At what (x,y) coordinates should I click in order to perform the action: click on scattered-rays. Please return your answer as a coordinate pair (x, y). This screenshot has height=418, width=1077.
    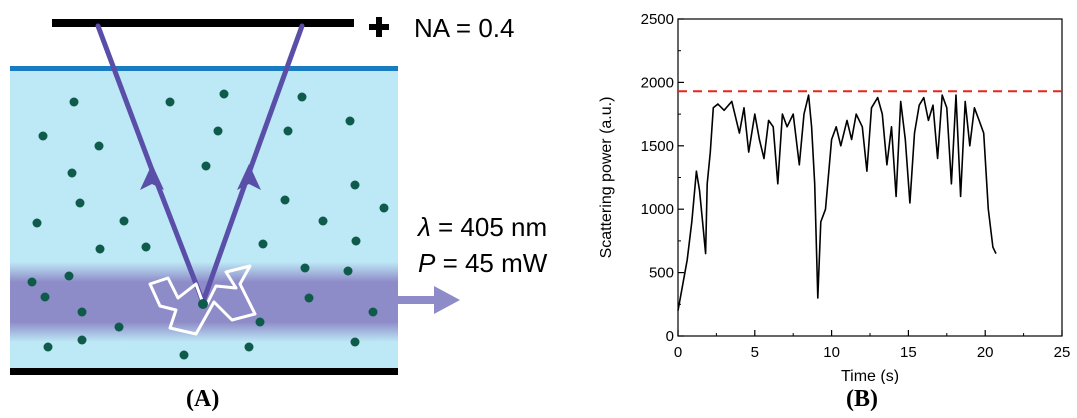
    Looking at the image, I should click on (200, 164).